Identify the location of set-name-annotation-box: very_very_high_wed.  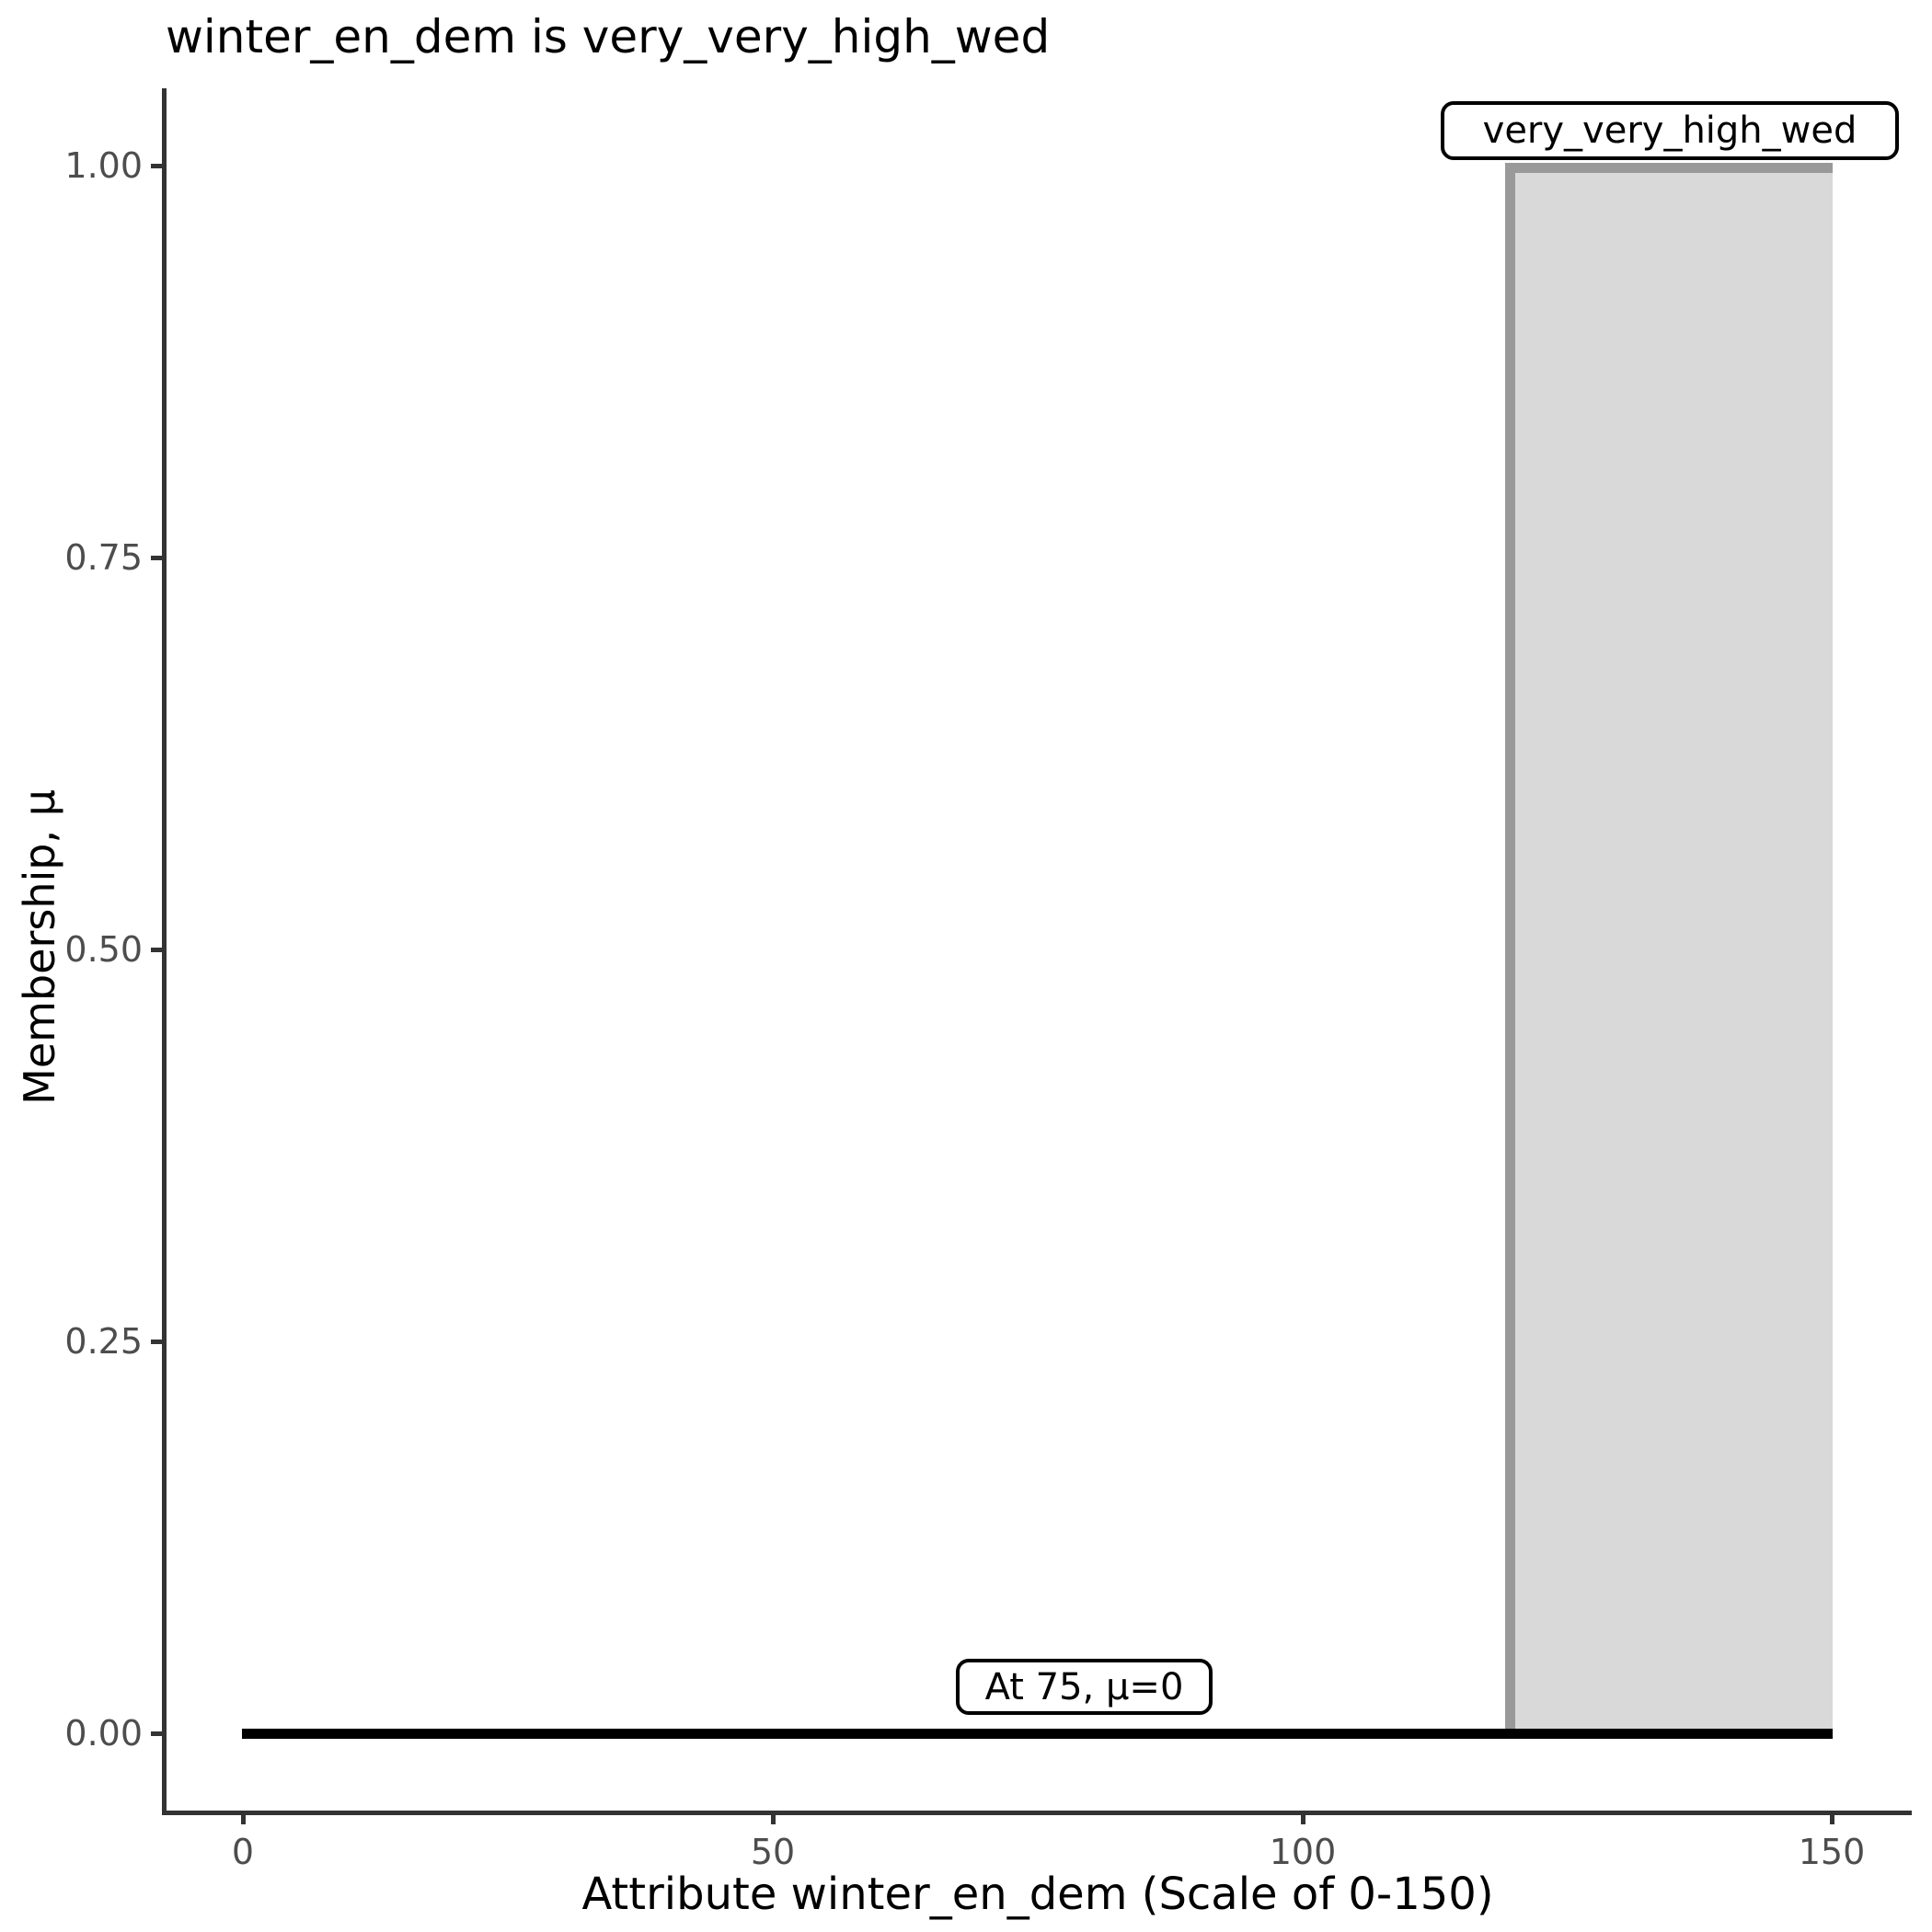
(1670, 130).